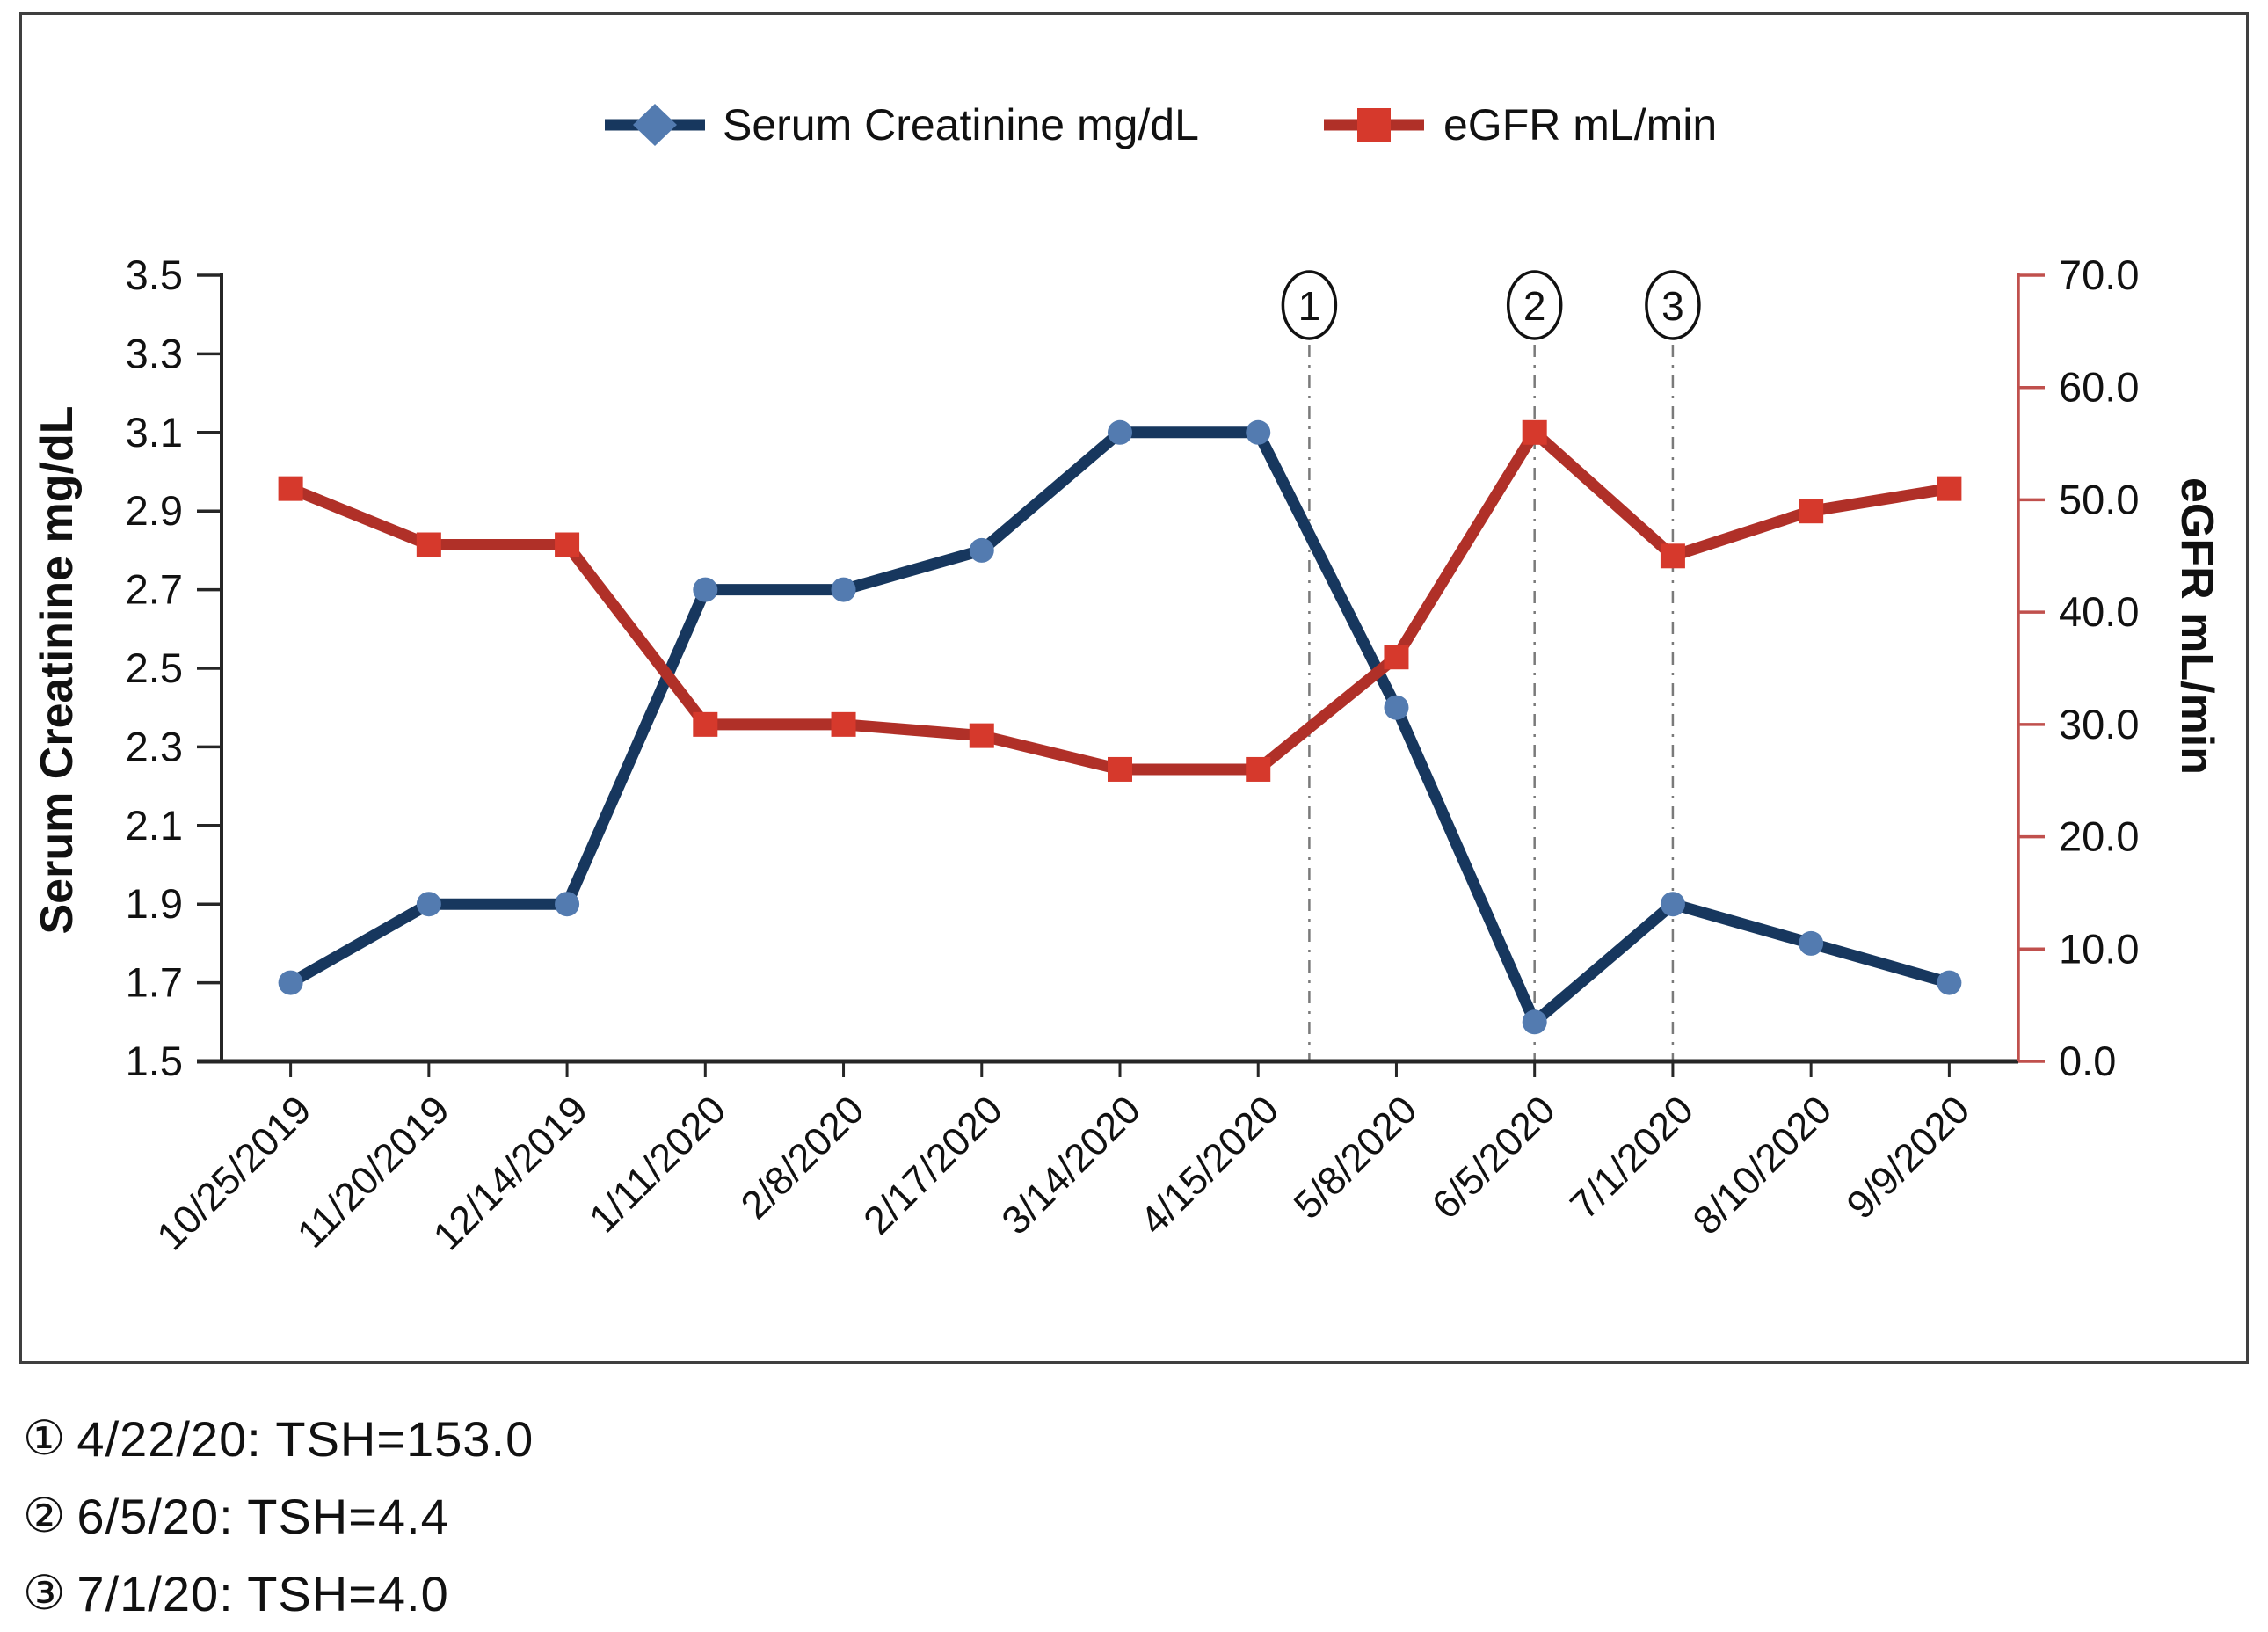 Image resolution: width=2268 pixels, height=1632 pixels. I want to click on svg-text: 1/11/2020, so click(657, 1164).